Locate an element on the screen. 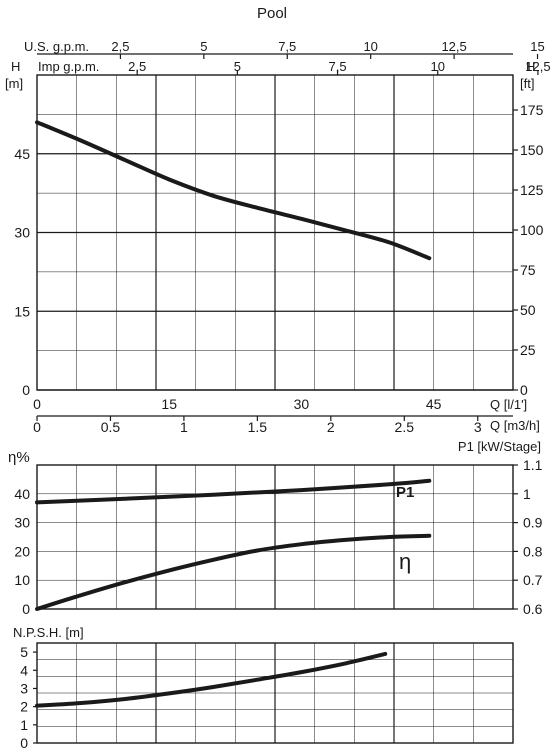  head-y-left-tick-label: 30 is located at coordinates (22, 233).